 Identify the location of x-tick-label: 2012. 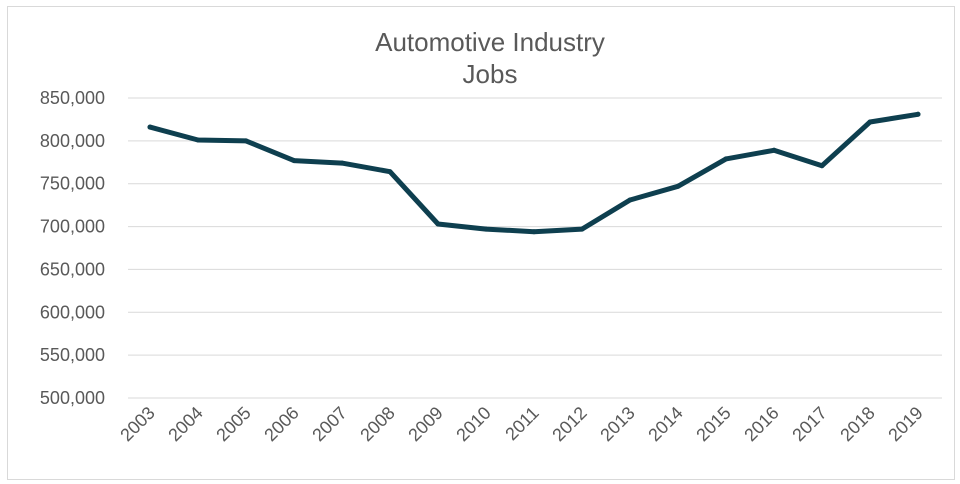
(569, 424).